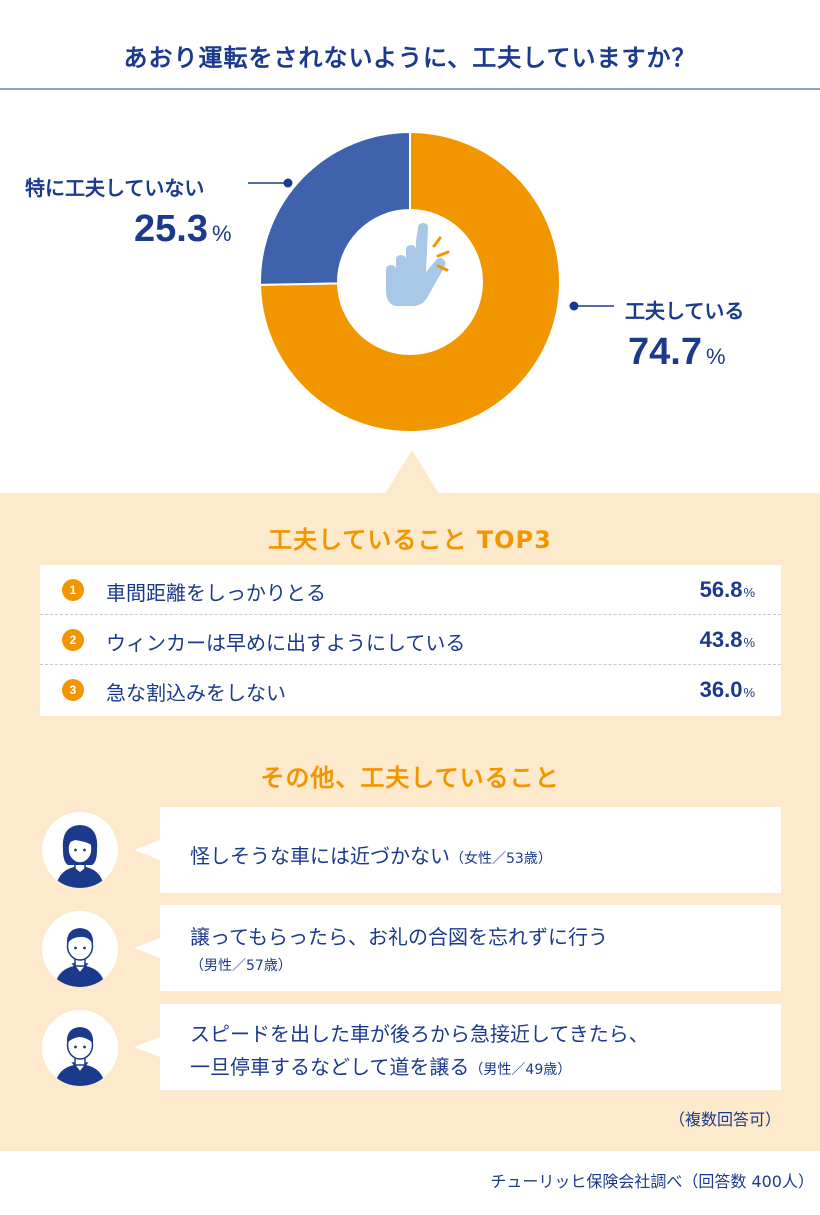  I want to click on comment-text: 怪しそうな車には近づかない（女性／53歳）, so click(371, 856).